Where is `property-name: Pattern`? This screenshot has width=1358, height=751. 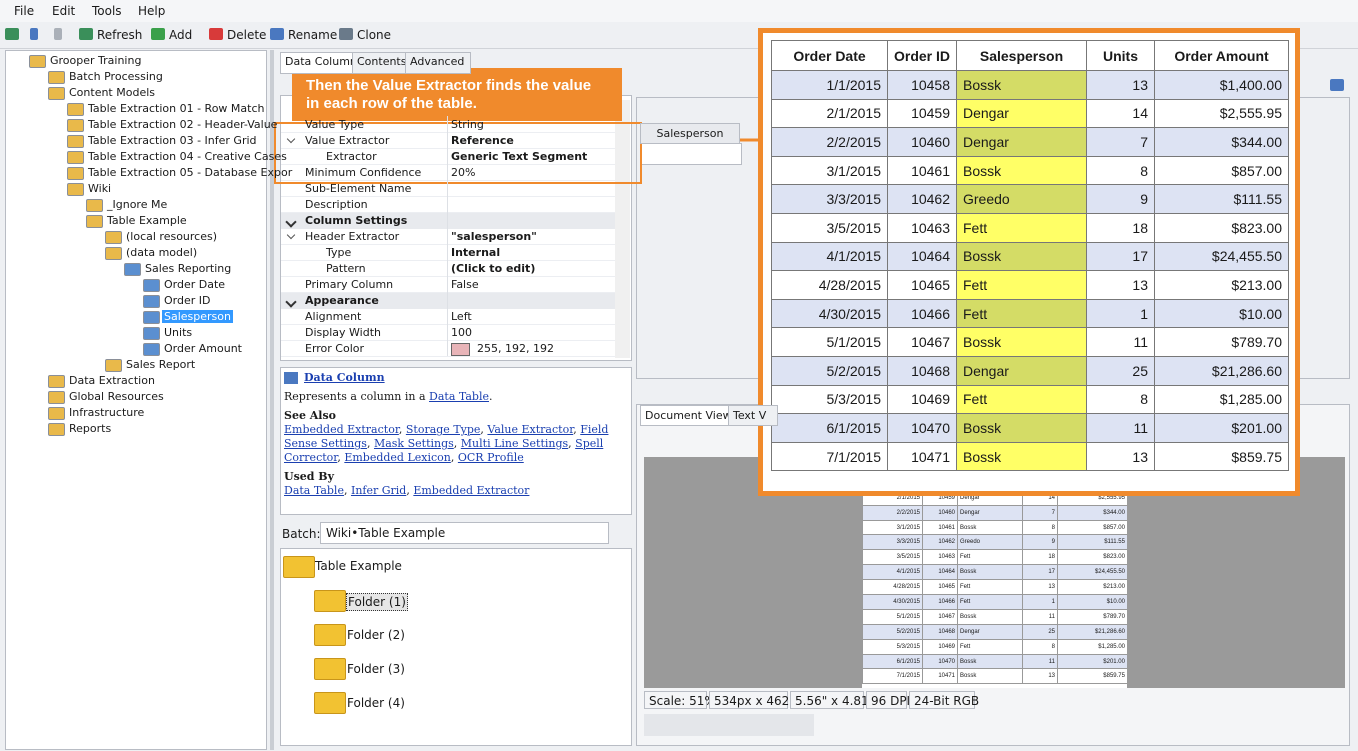 property-name: Pattern is located at coordinates (346, 268).